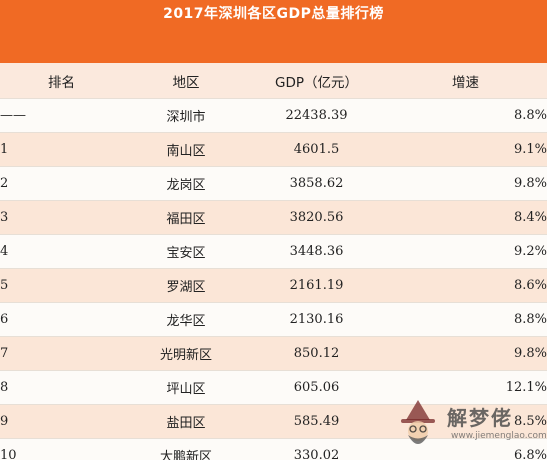 The width and height of the screenshot is (547, 460). Describe the element at coordinates (186, 353) in the screenshot. I see `district-cell: 光明新区` at that location.